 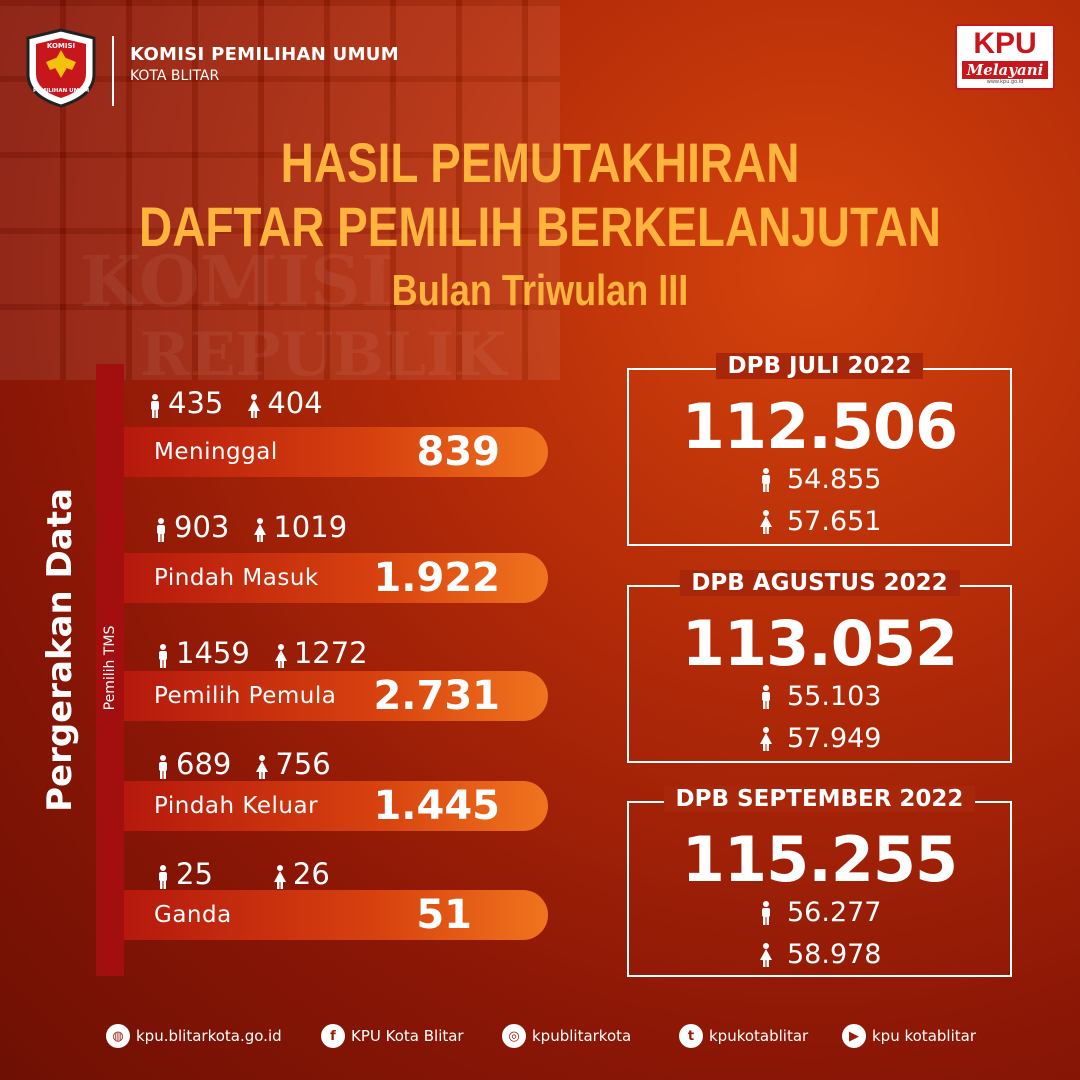 I want to click on data-pill-ganda: Ganda 51, so click(x=336, y=915).